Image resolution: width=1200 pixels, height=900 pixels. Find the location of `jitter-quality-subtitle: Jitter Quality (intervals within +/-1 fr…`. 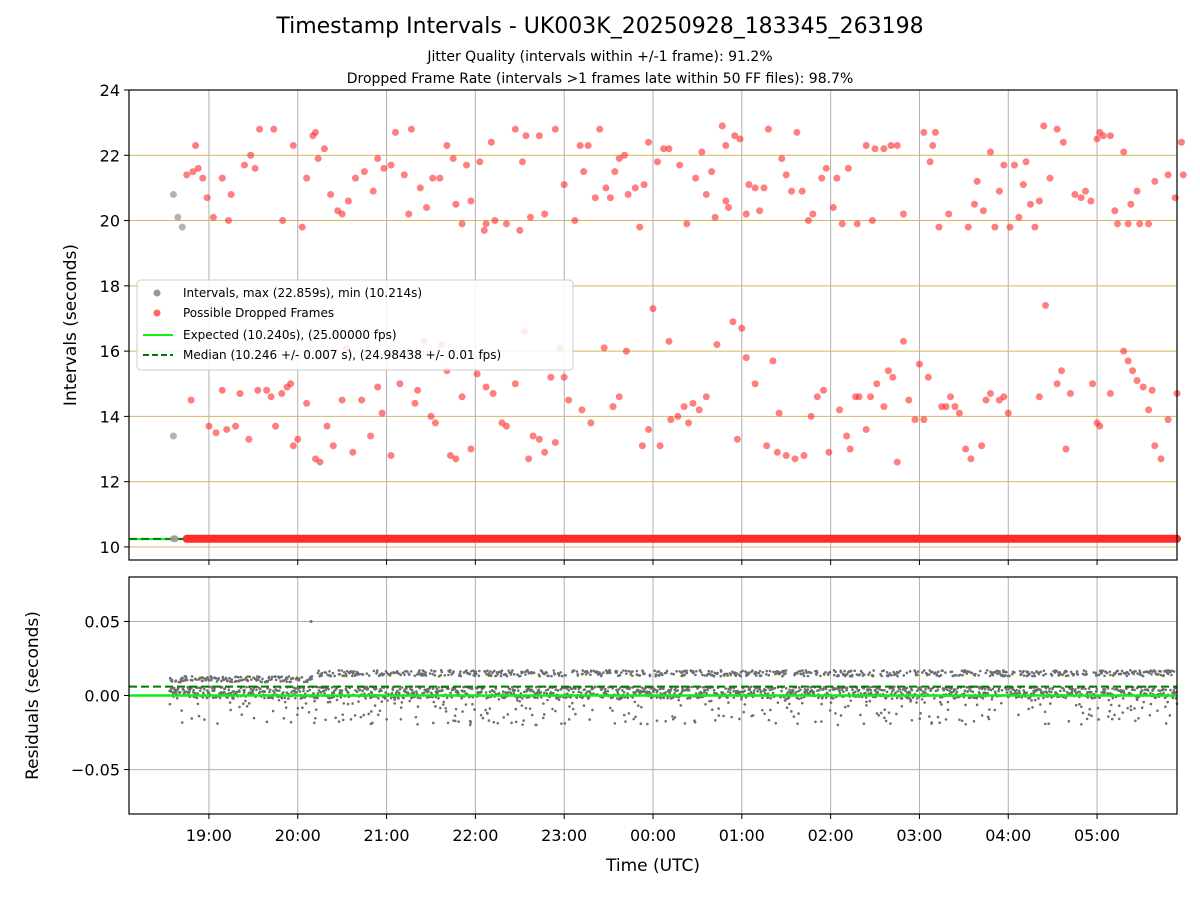

jitter-quality-subtitle: Jitter Quality (intervals within +/-1 fr… is located at coordinates (600, 57).